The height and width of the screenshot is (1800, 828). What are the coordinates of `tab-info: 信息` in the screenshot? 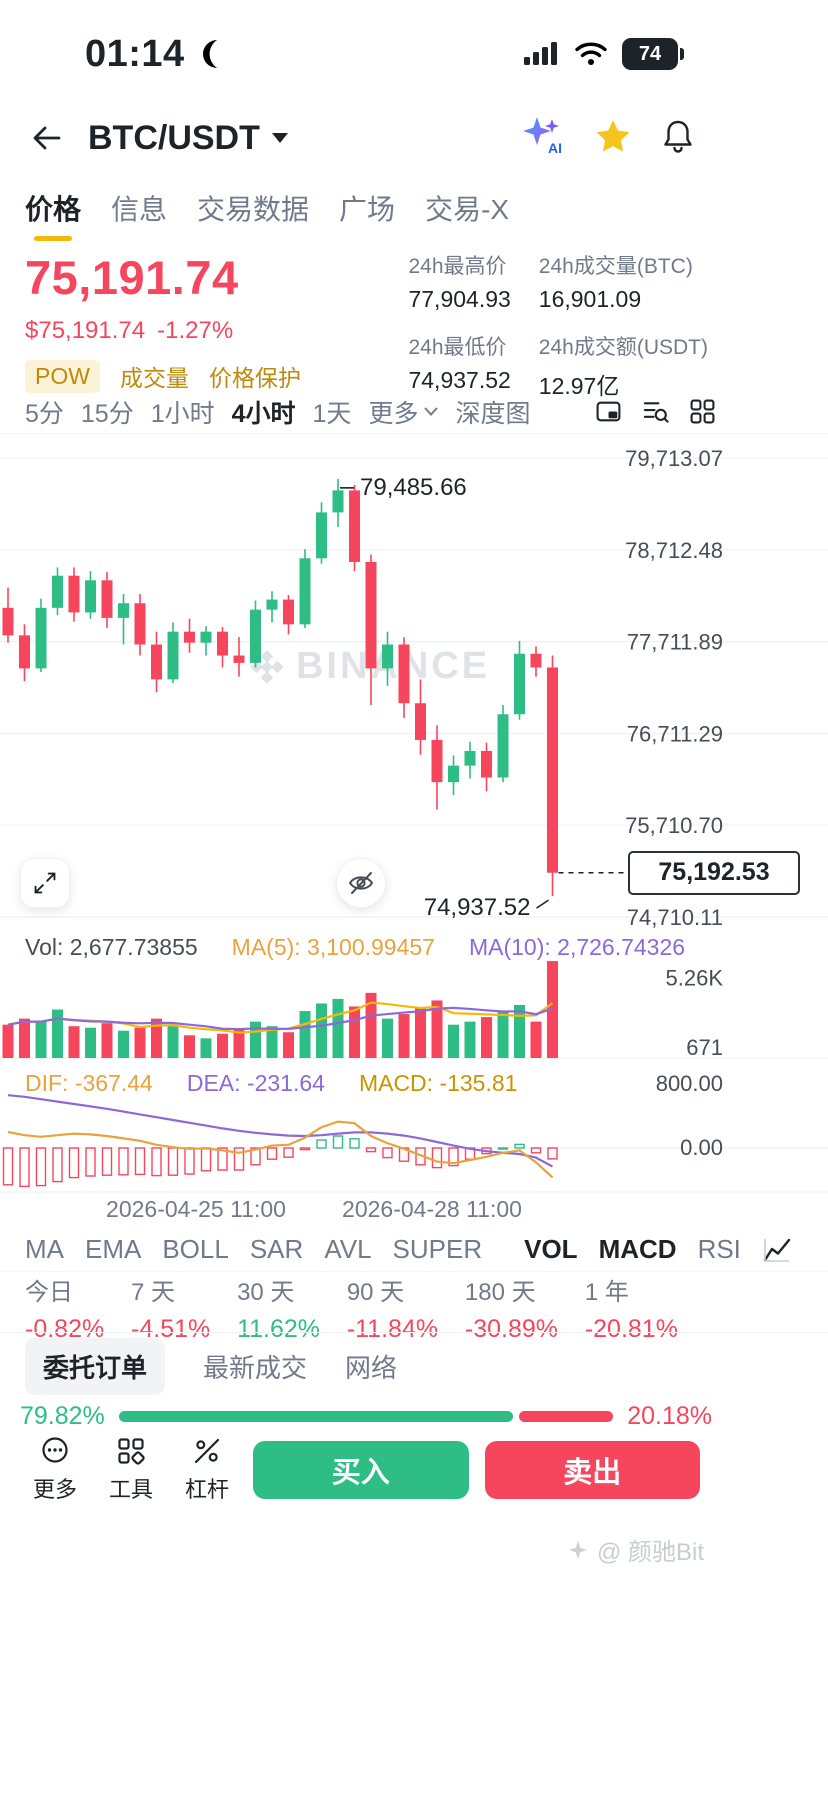 It's located at (139, 209).